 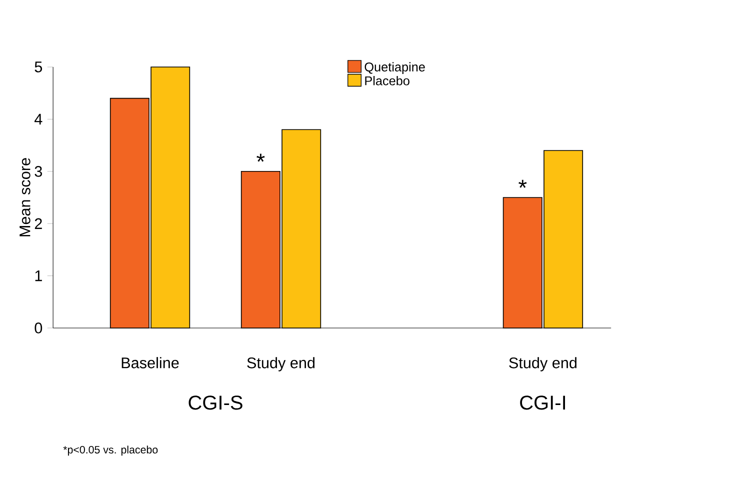 What do you see at coordinates (38, 171) in the screenshot?
I see `y-tick-label: 3` at bounding box center [38, 171].